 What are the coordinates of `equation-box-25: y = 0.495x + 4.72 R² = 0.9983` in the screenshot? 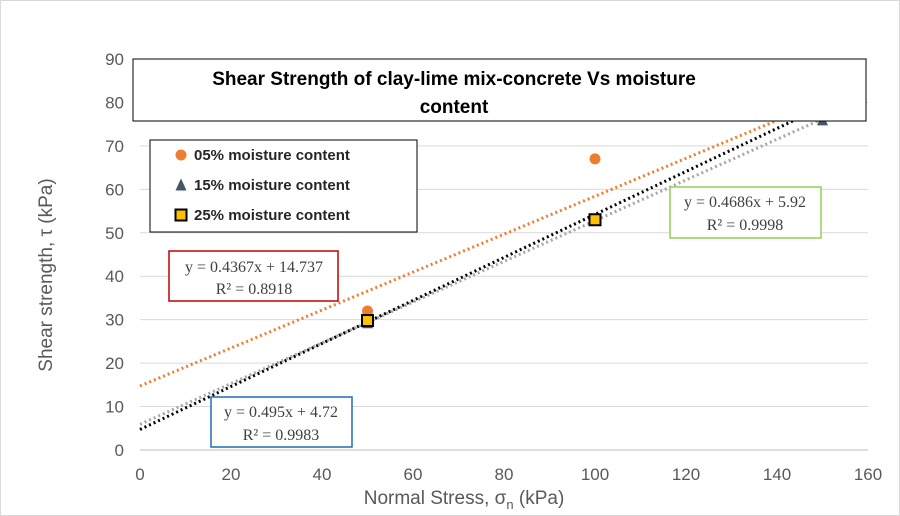 It's located at (281, 422).